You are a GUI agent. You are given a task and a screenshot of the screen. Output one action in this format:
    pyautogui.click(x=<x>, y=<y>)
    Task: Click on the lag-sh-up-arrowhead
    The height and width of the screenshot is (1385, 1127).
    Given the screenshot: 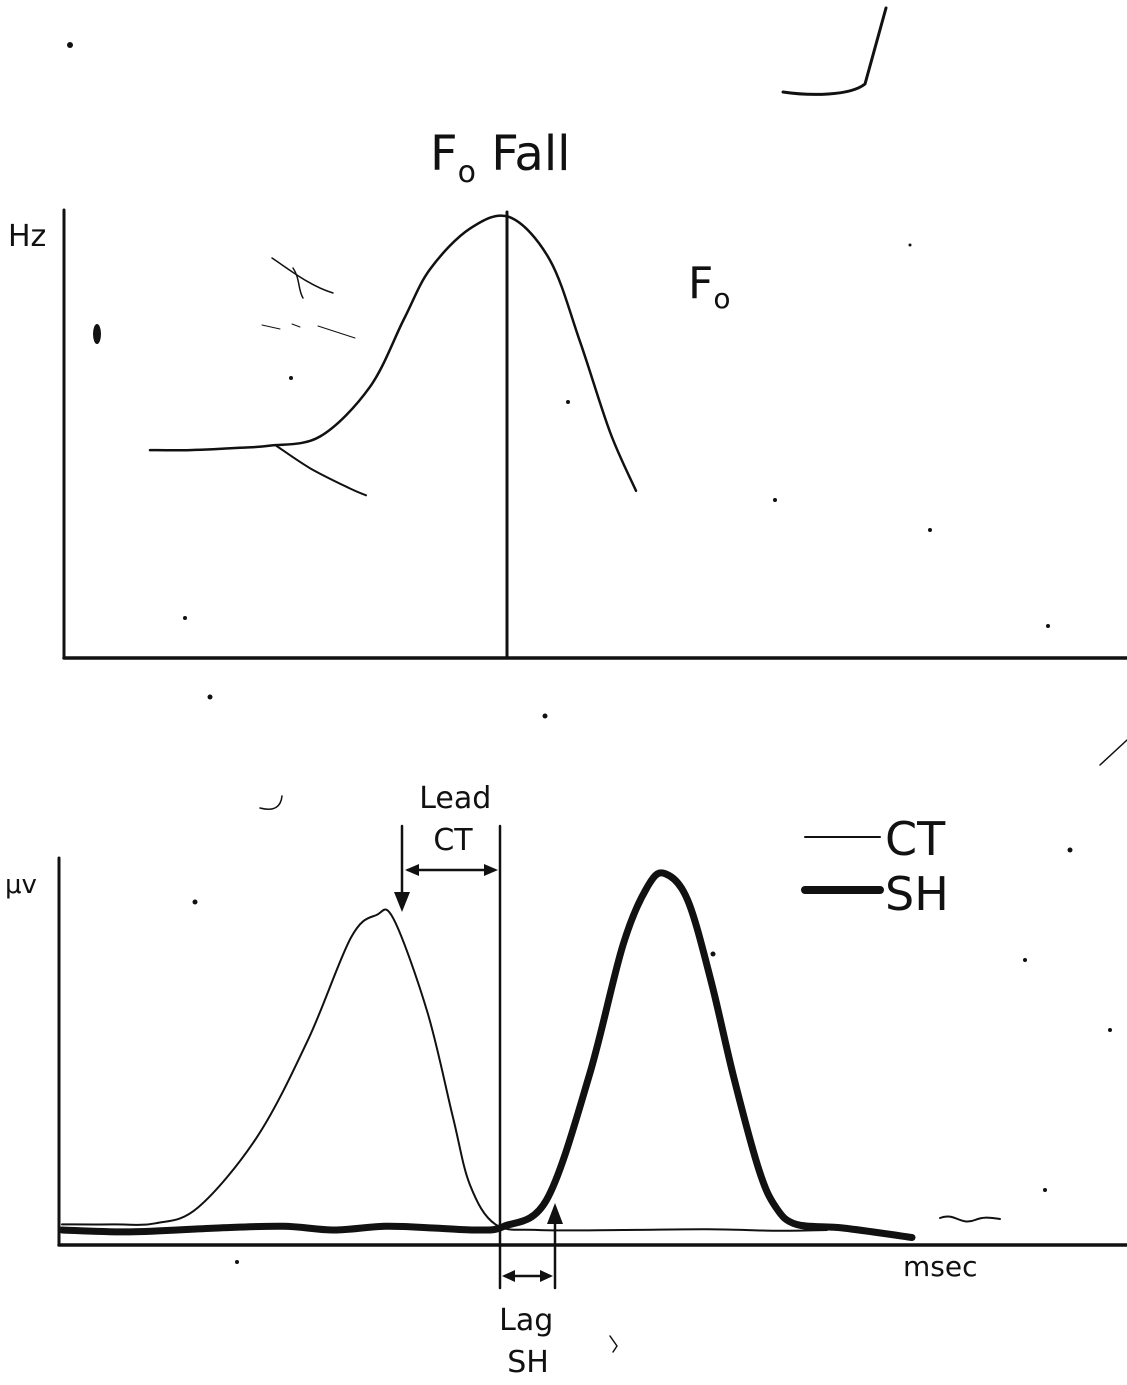 What is the action you would take?
    pyautogui.click(x=555, y=1213)
    